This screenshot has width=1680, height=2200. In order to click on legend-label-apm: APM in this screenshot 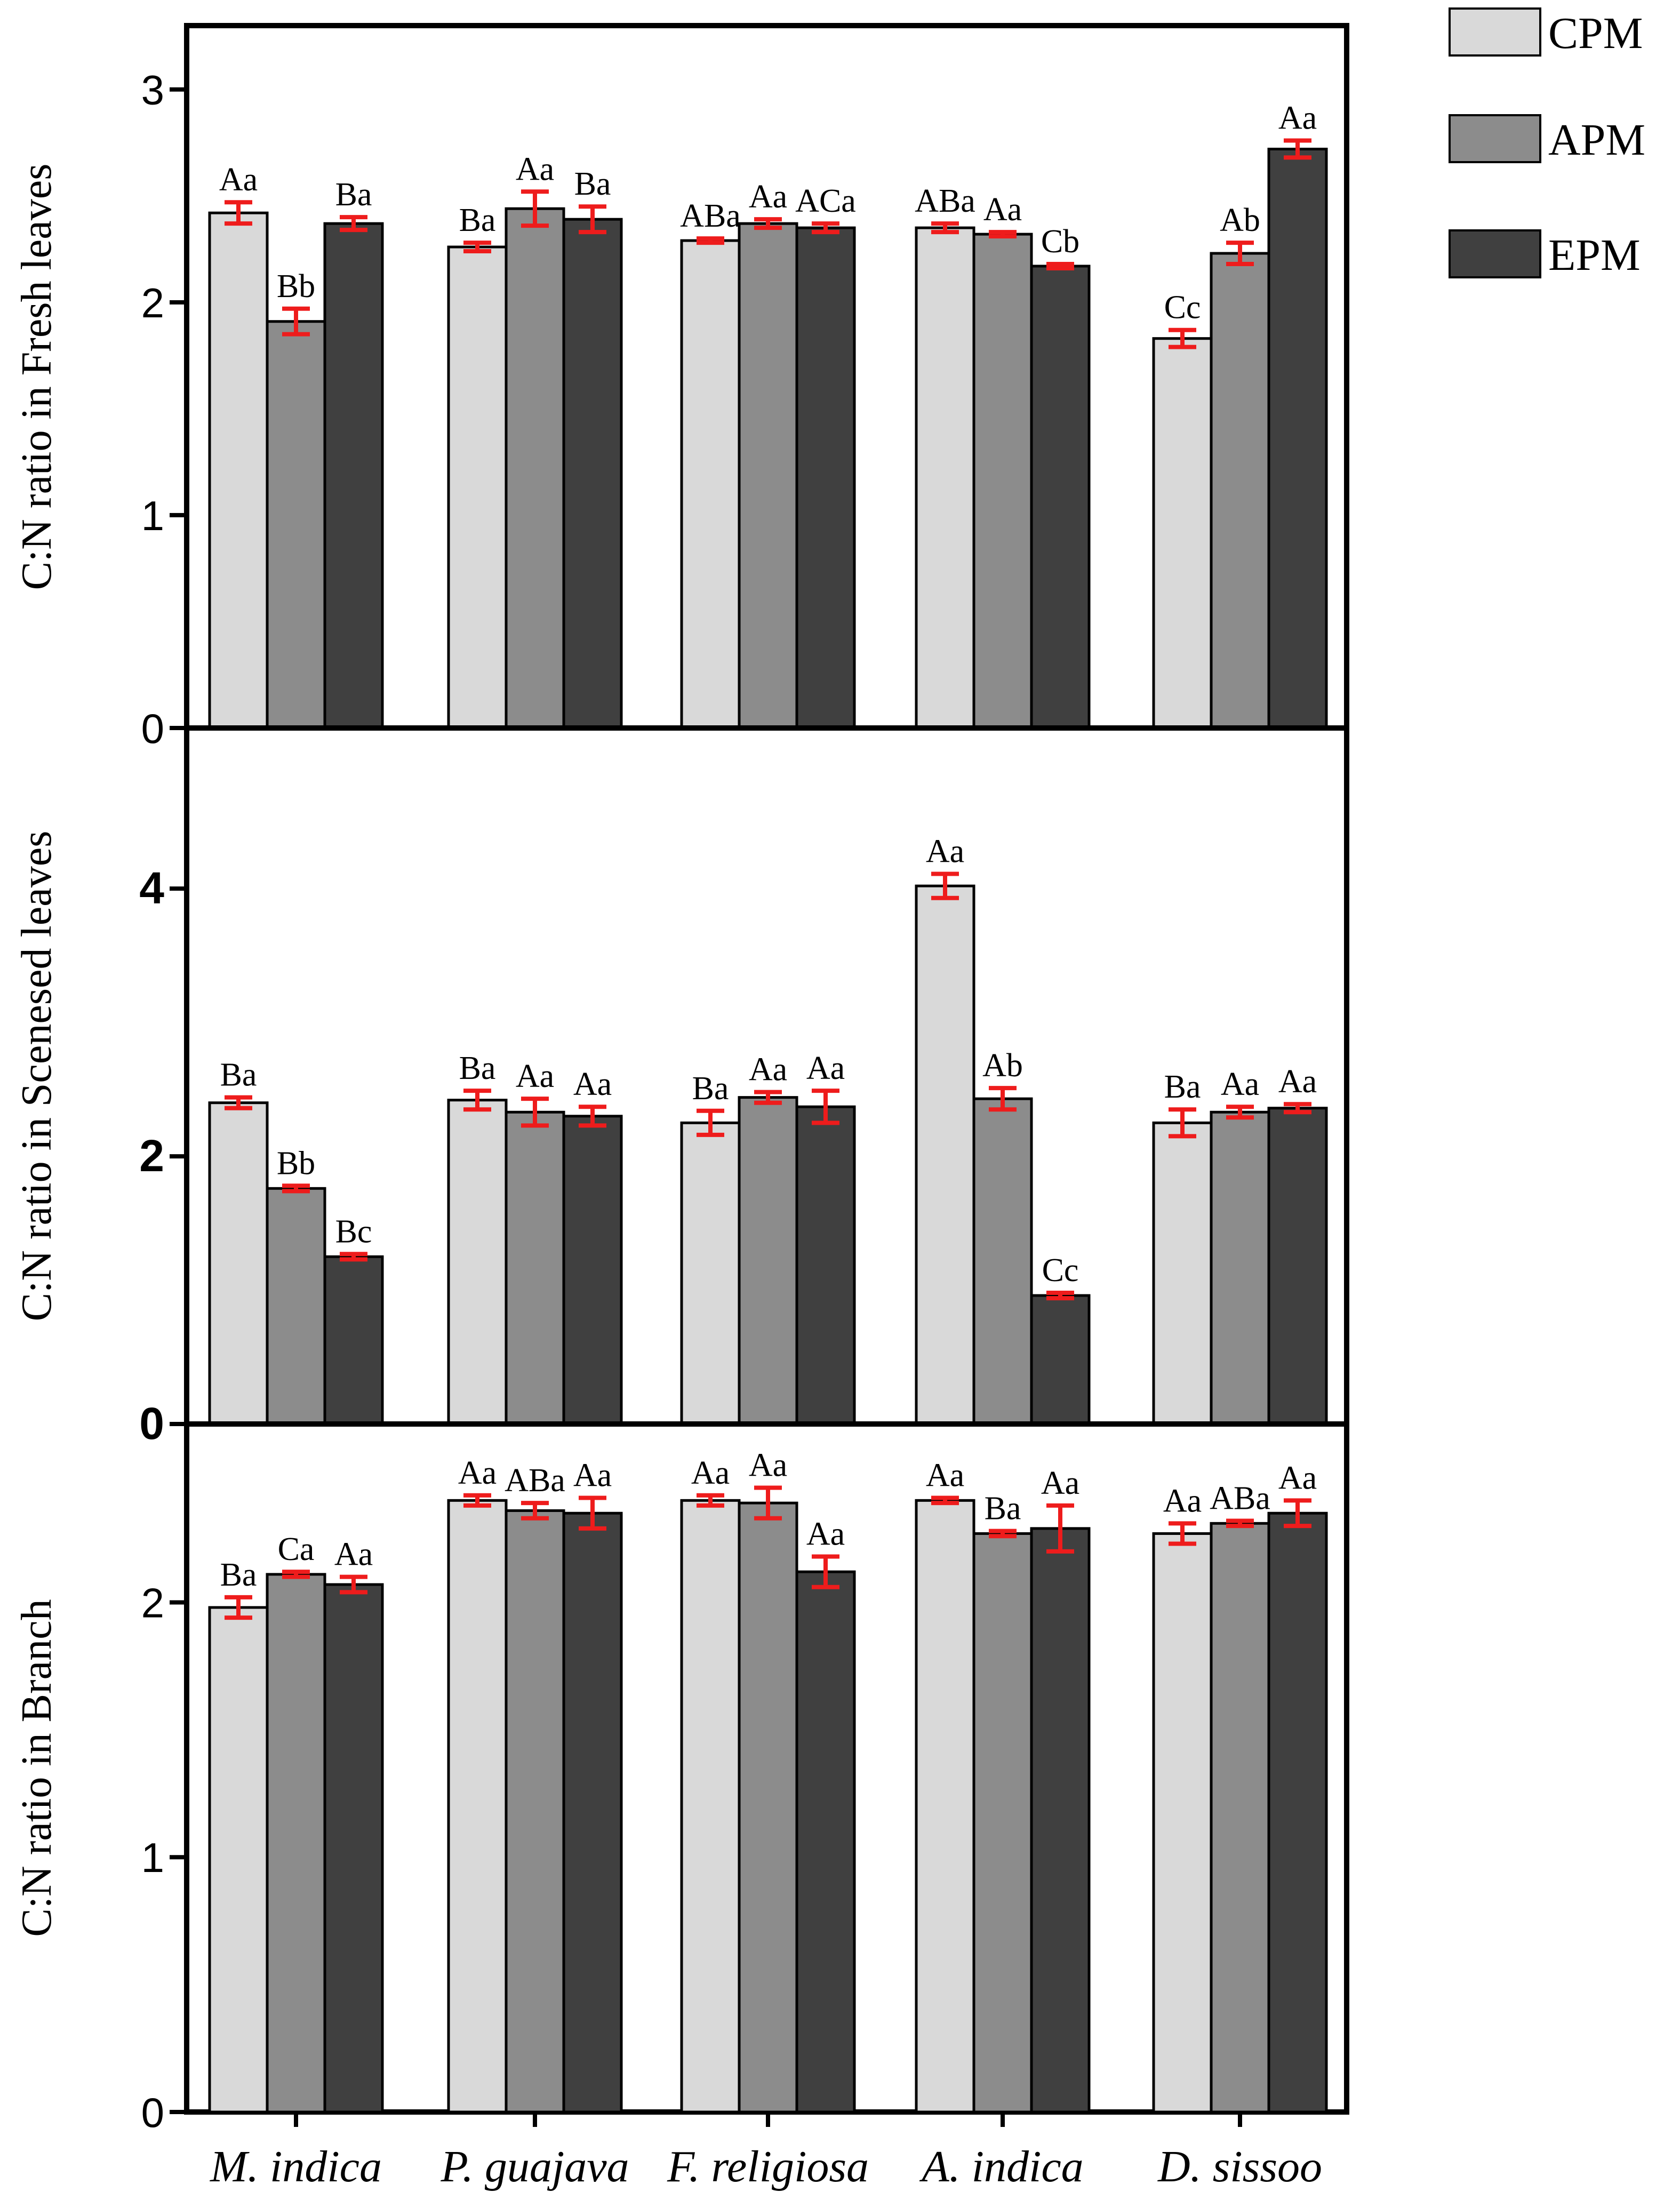, I will do `click(1596, 140)`.